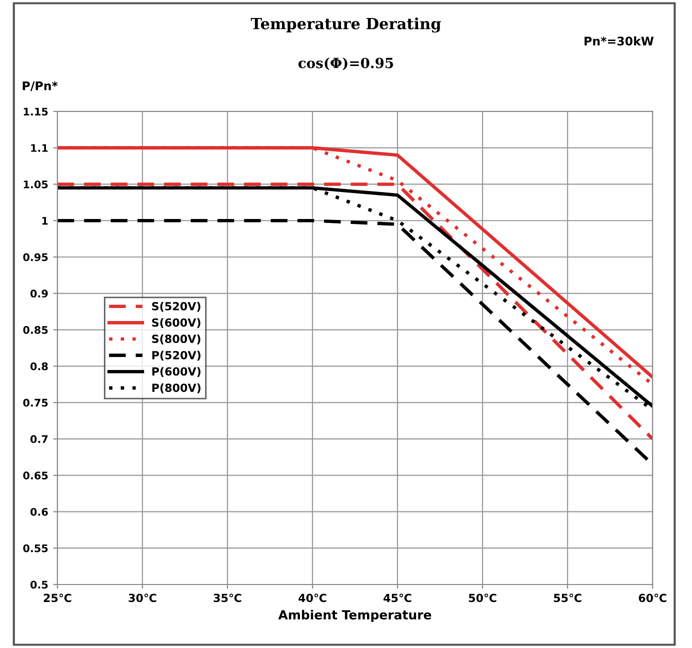 This screenshot has width=692, height=648. I want to click on y-tick-label: 0.8, so click(39, 366).